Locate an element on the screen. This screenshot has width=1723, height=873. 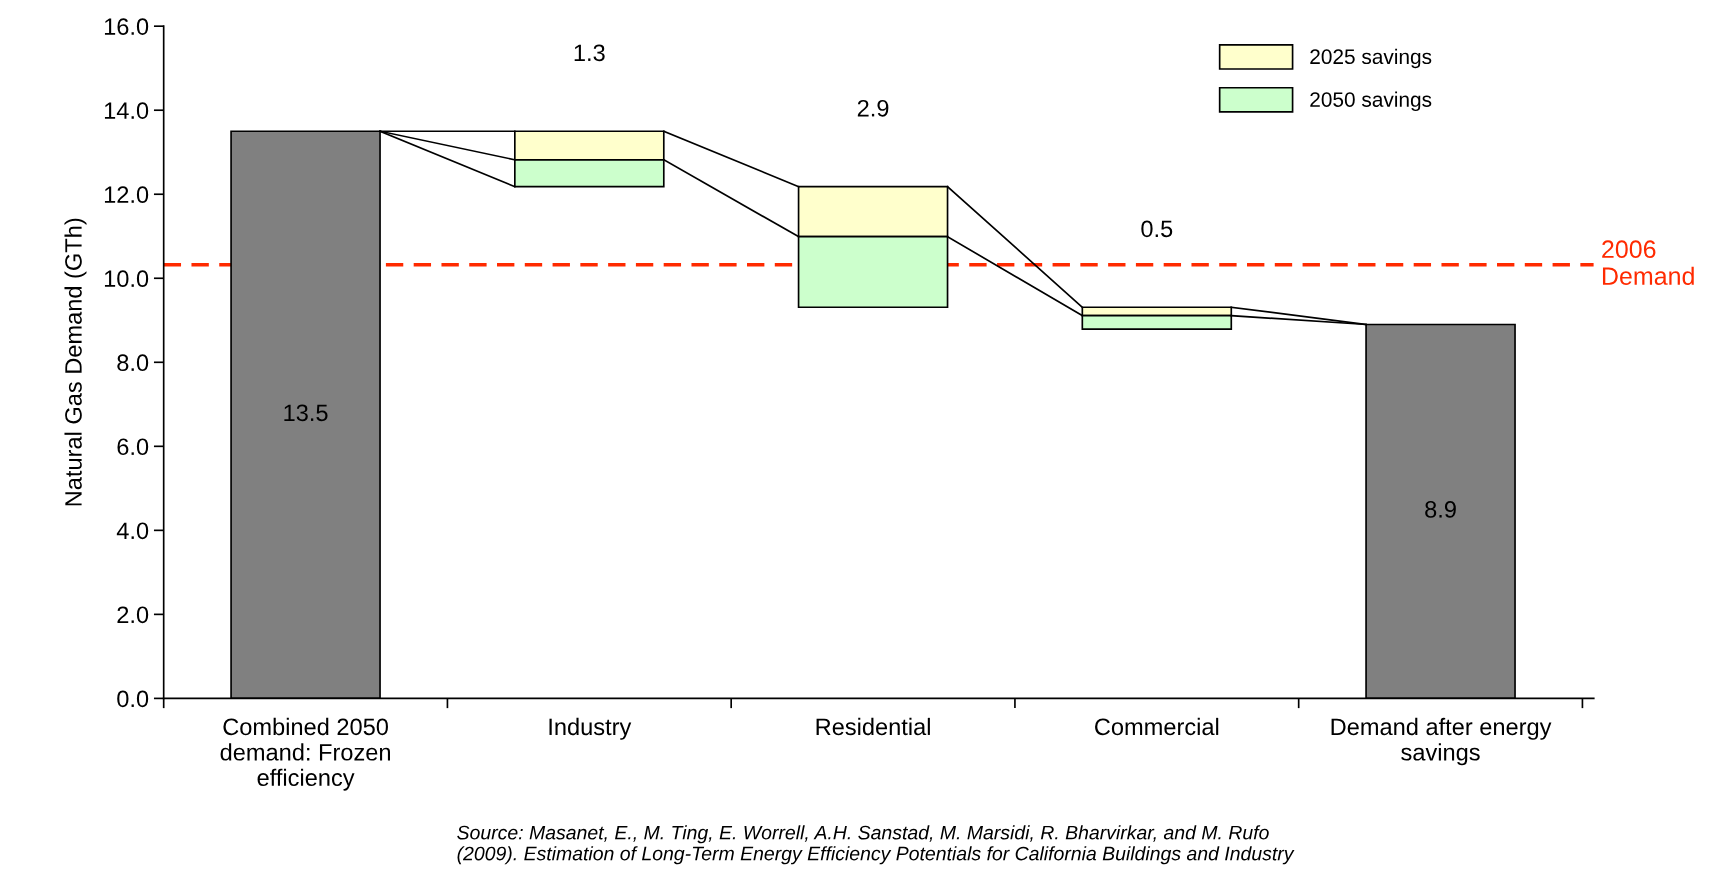
ref-line-label: 2006 Demand is located at coordinates (1648, 262).